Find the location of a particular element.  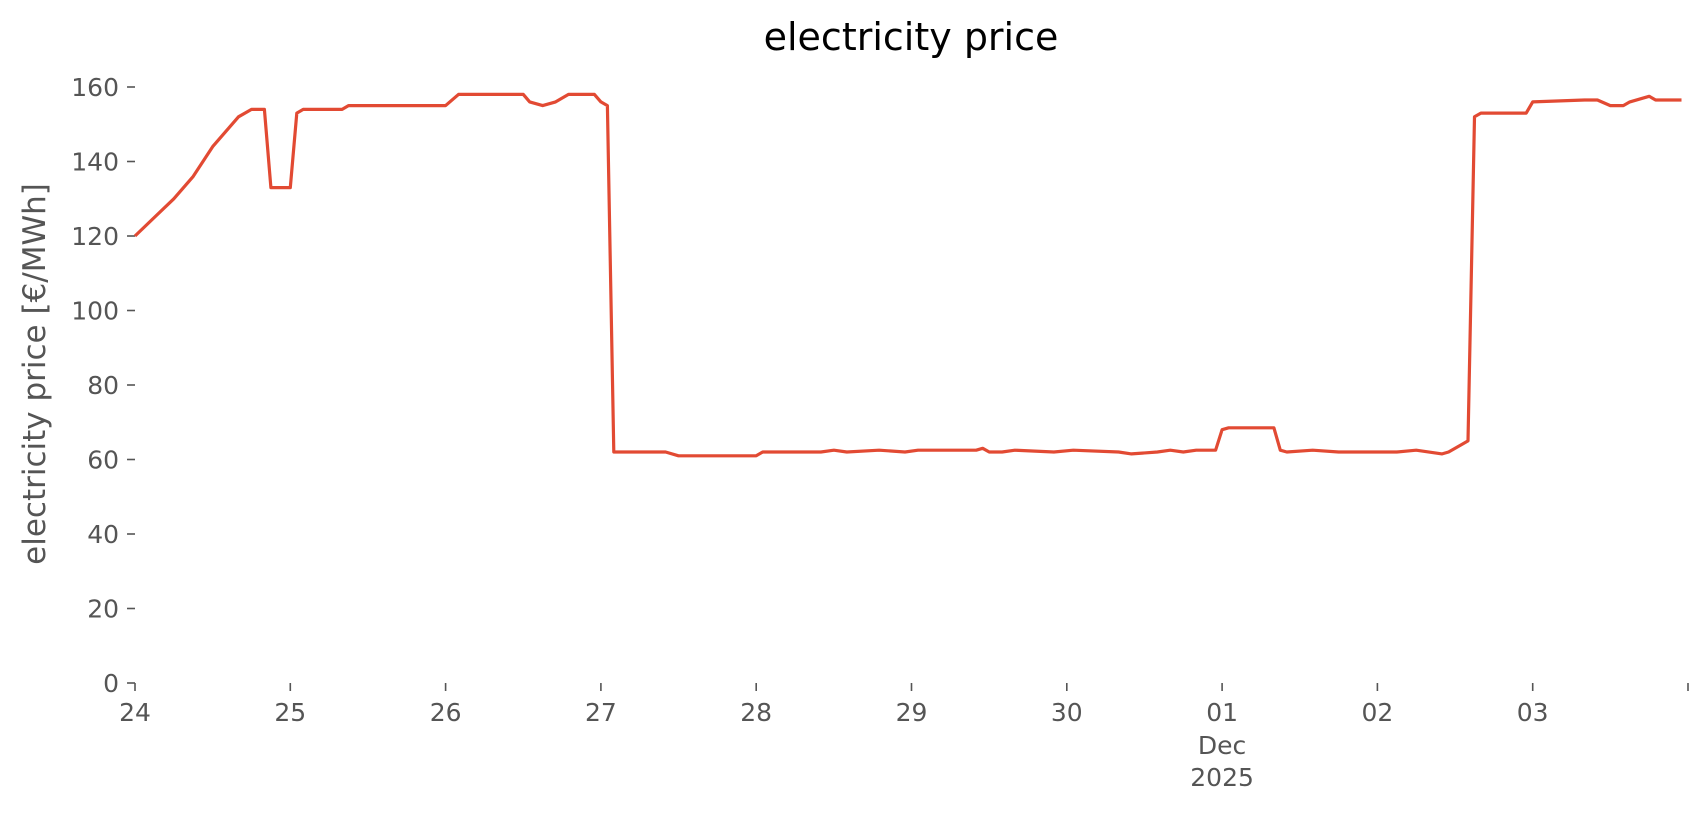

x-tick-sublabel: Dec is located at coordinates (1222, 745).